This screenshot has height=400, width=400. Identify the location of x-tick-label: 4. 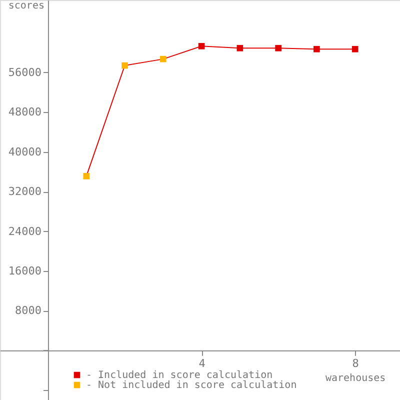
(202, 363).